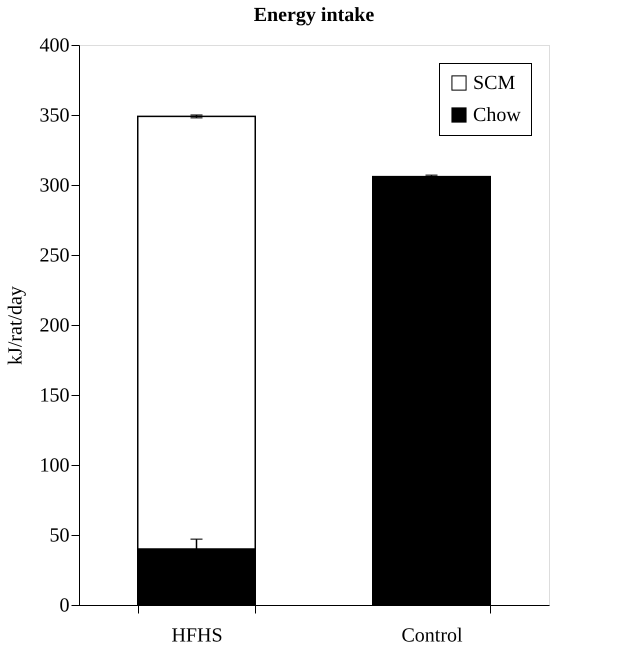 The height and width of the screenshot is (669, 620). Describe the element at coordinates (432, 635) in the screenshot. I see `x-tick-label: Control` at that location.